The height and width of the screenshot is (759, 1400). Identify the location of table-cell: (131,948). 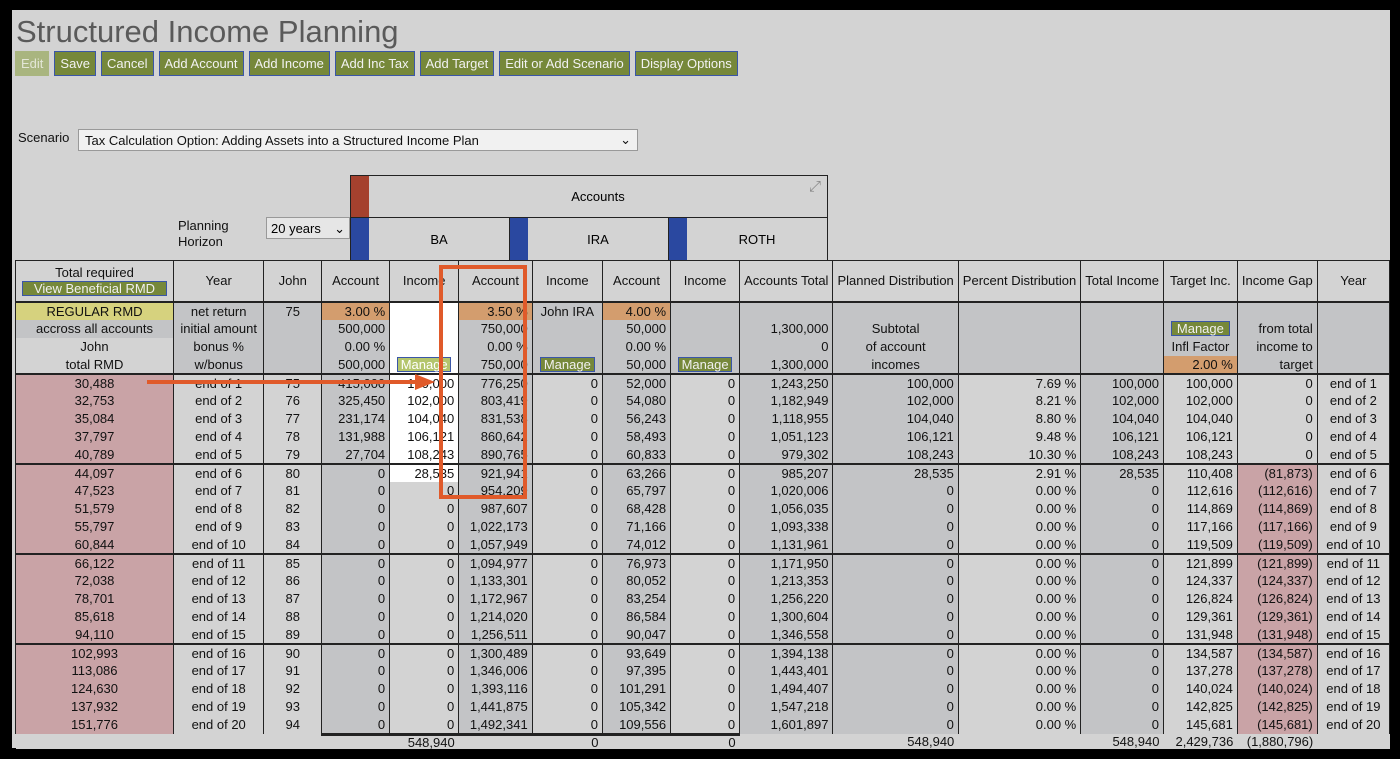
(1277, 634).